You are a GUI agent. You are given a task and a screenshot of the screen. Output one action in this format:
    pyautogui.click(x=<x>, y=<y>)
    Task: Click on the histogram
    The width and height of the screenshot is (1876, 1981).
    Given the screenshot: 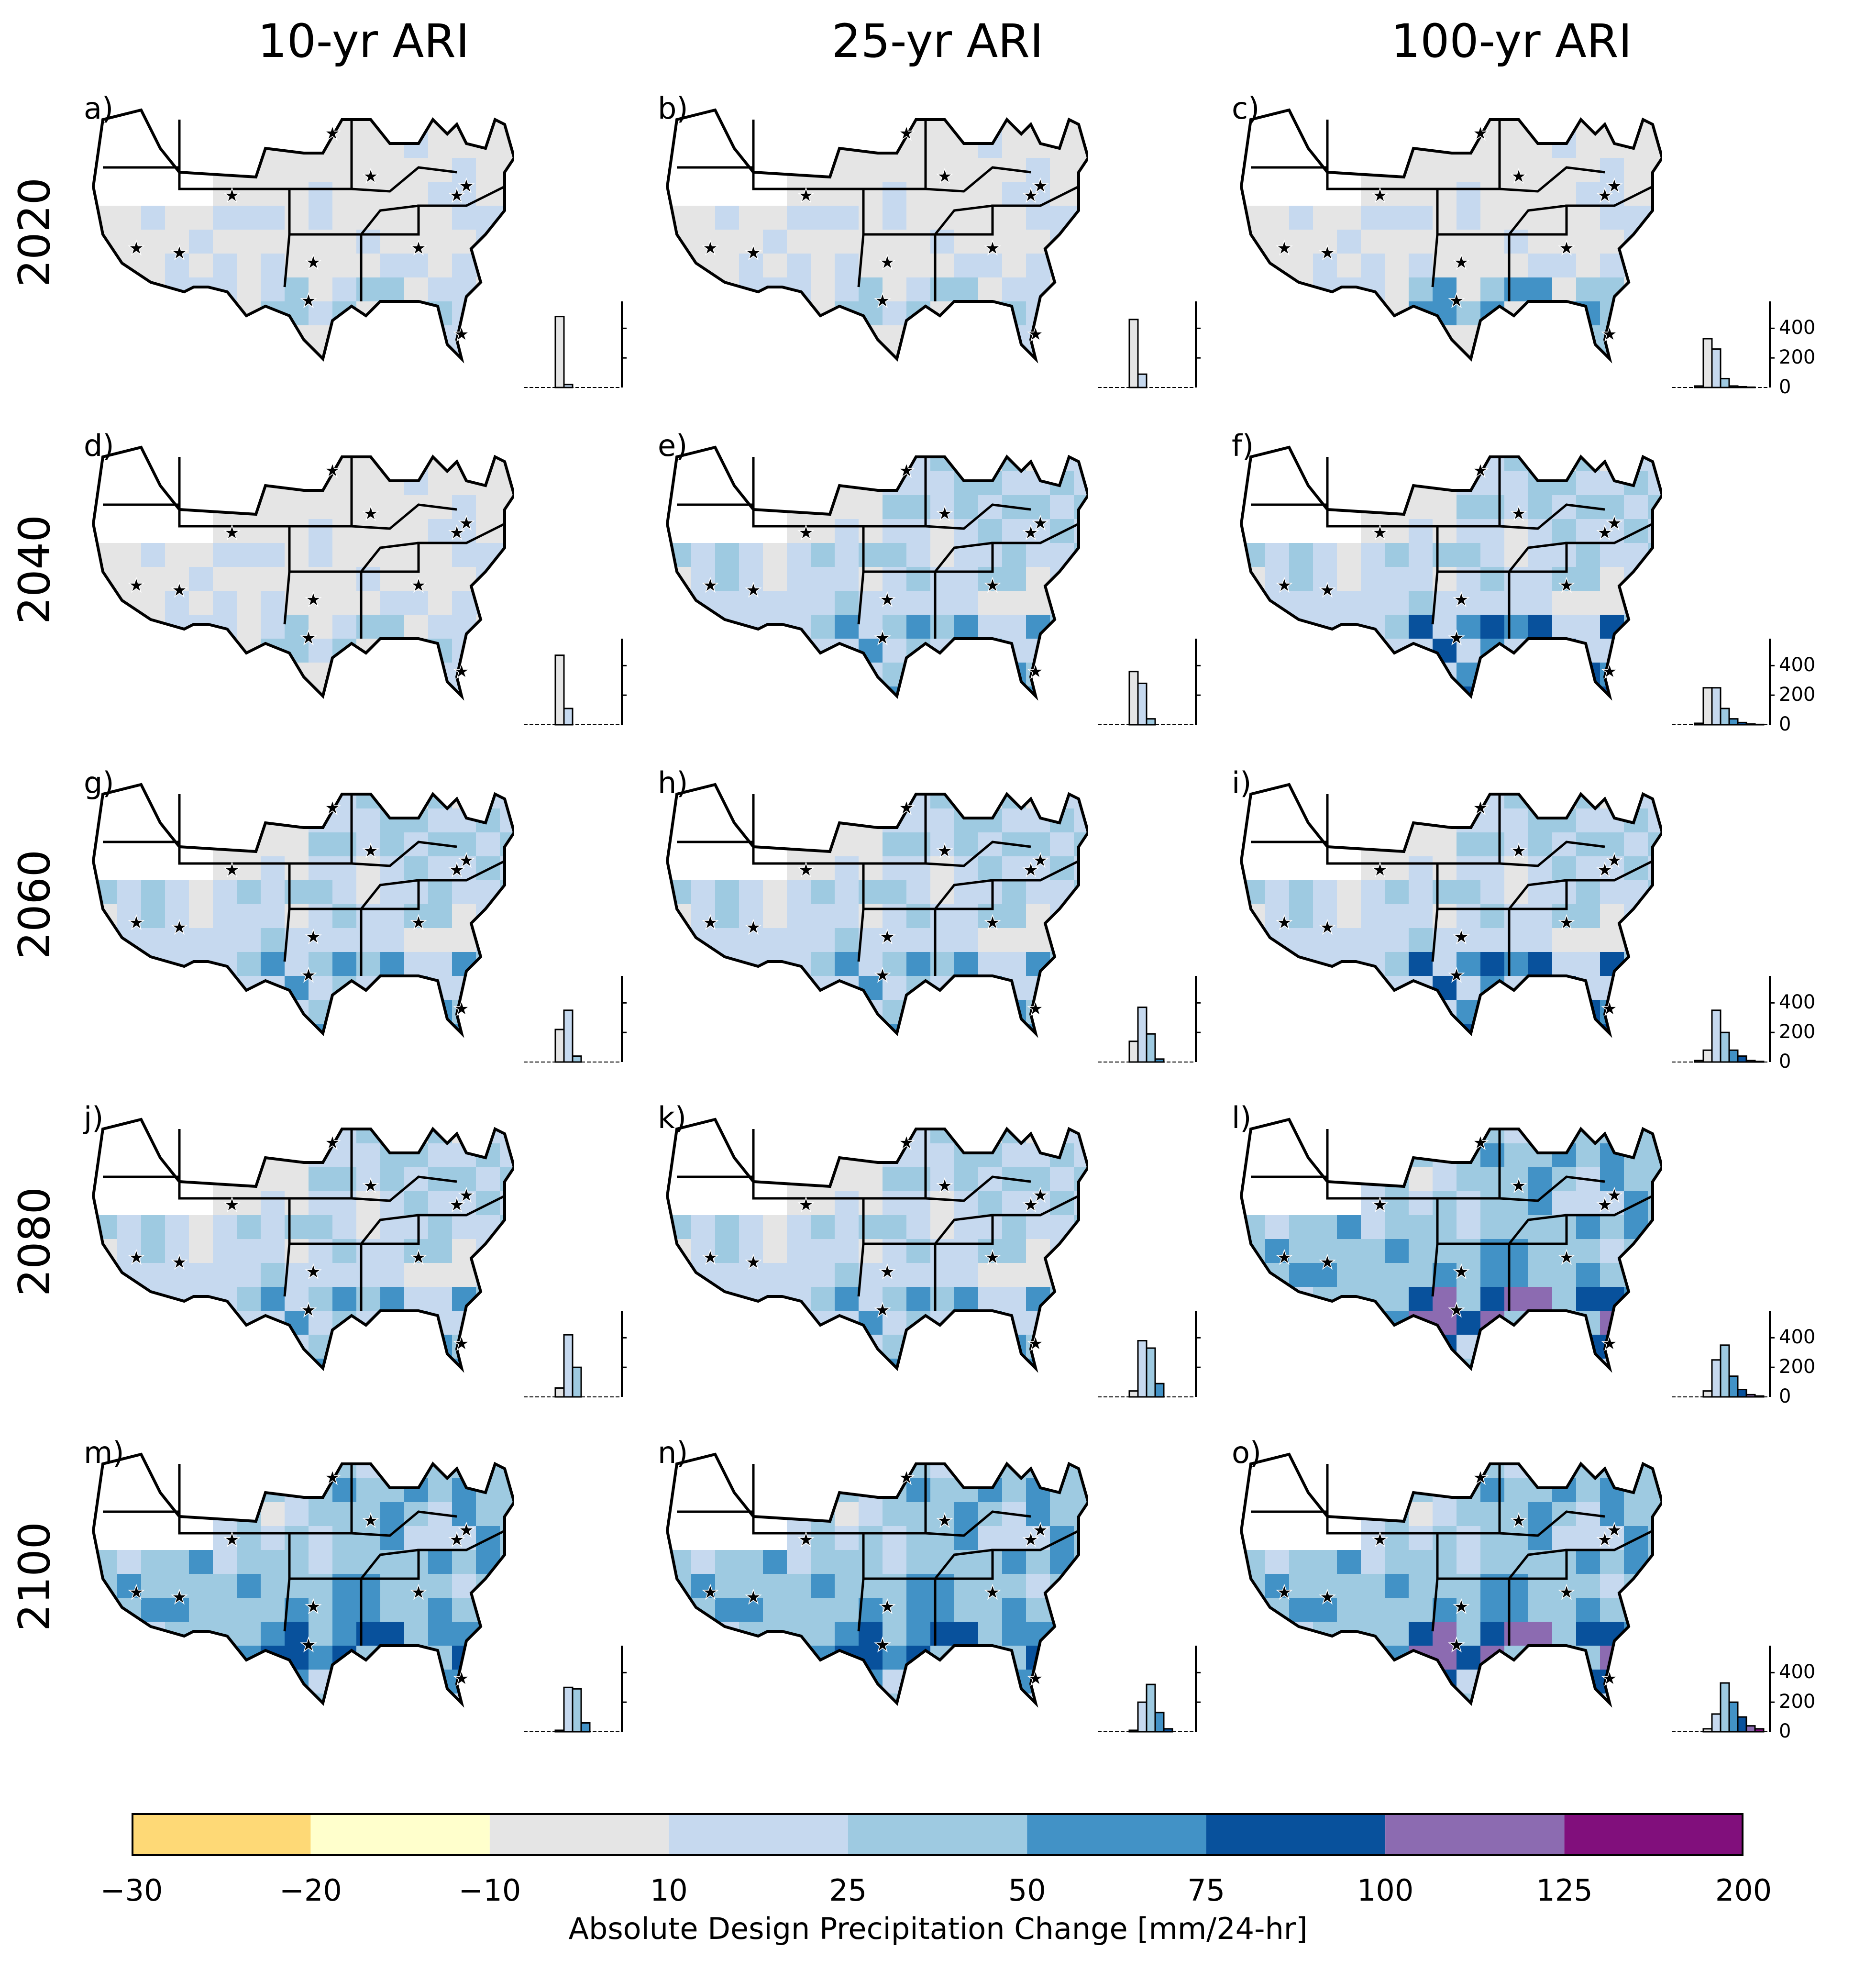 What is the action you would take?
    pyautogui.click(x=575, y=1354)
    